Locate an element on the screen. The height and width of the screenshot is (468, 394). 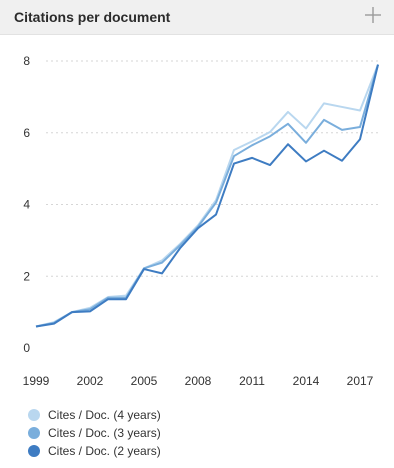
x-tick-label: 2002 is located at coordinates (90, 381).